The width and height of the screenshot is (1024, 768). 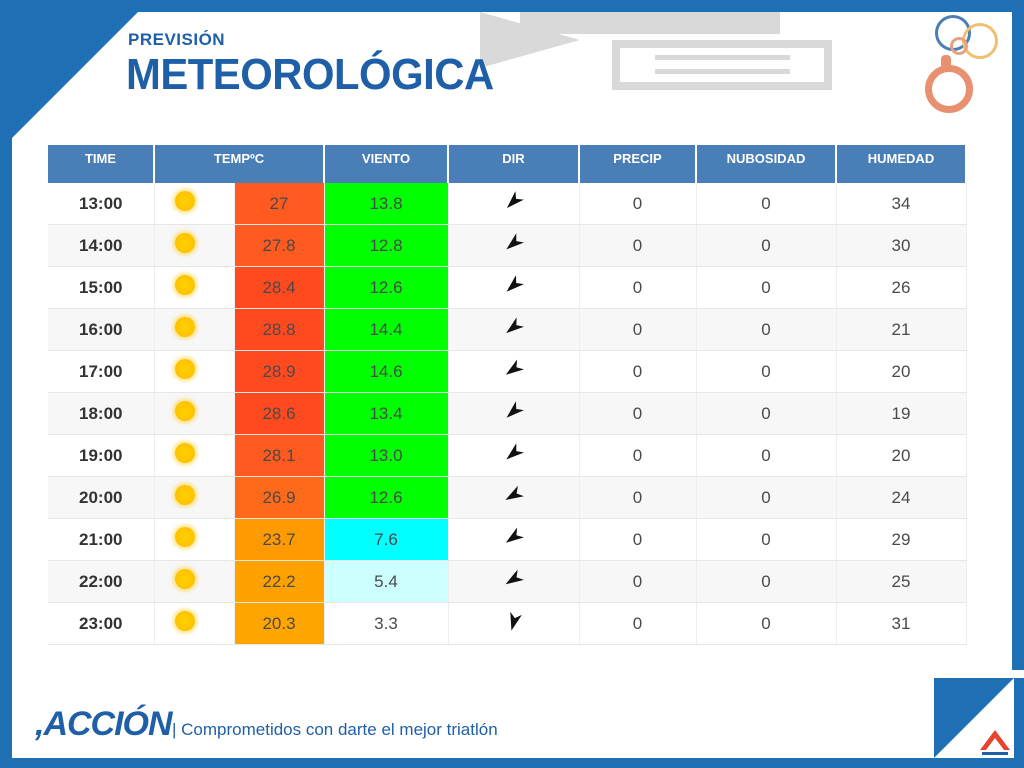 I want to click on table-row: 17:00 28.9 14.6 0 0 20, so click(x=507, y=371).